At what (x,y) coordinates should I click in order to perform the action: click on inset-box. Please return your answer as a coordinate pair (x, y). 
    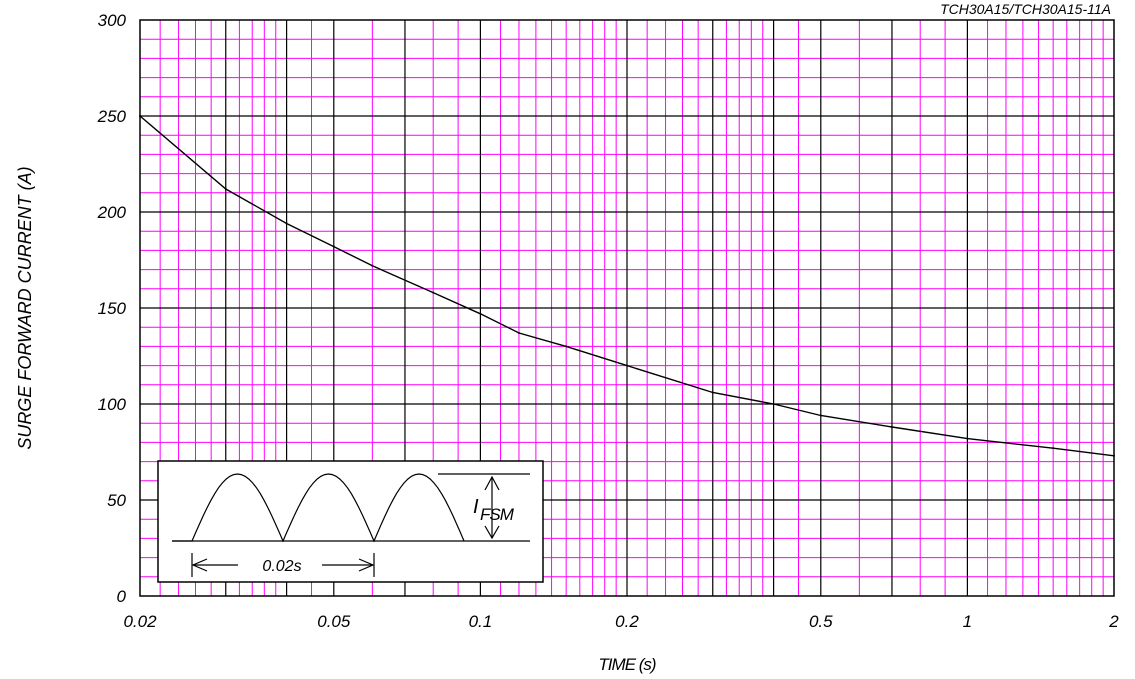
    Looking at the image, I should click on (350, 521).